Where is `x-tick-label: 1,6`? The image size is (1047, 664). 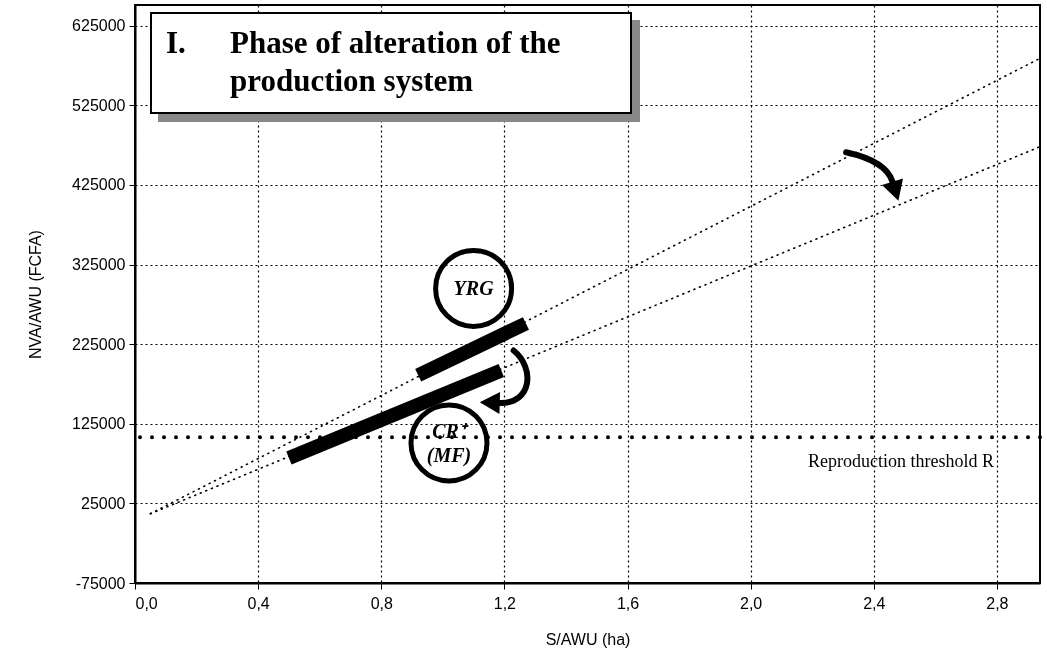 x-tick-label: 1,6 is located at coordinates (628, 603).